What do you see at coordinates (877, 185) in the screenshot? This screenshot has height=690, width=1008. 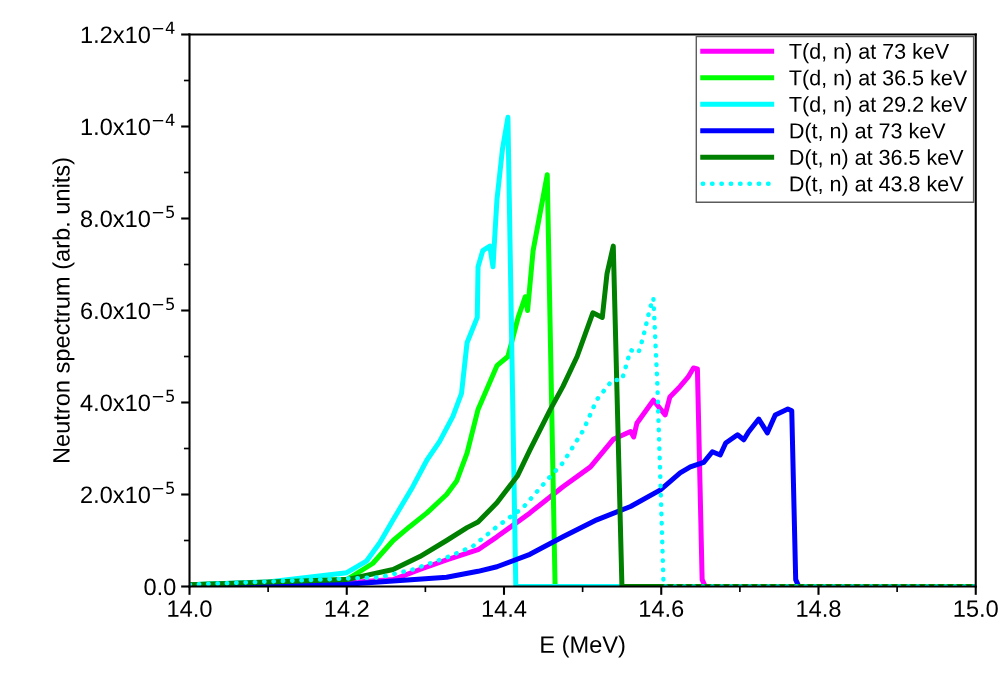 I see `legend-label: D(t, n) at 43.8 keV` at bounding box center [877, 185].